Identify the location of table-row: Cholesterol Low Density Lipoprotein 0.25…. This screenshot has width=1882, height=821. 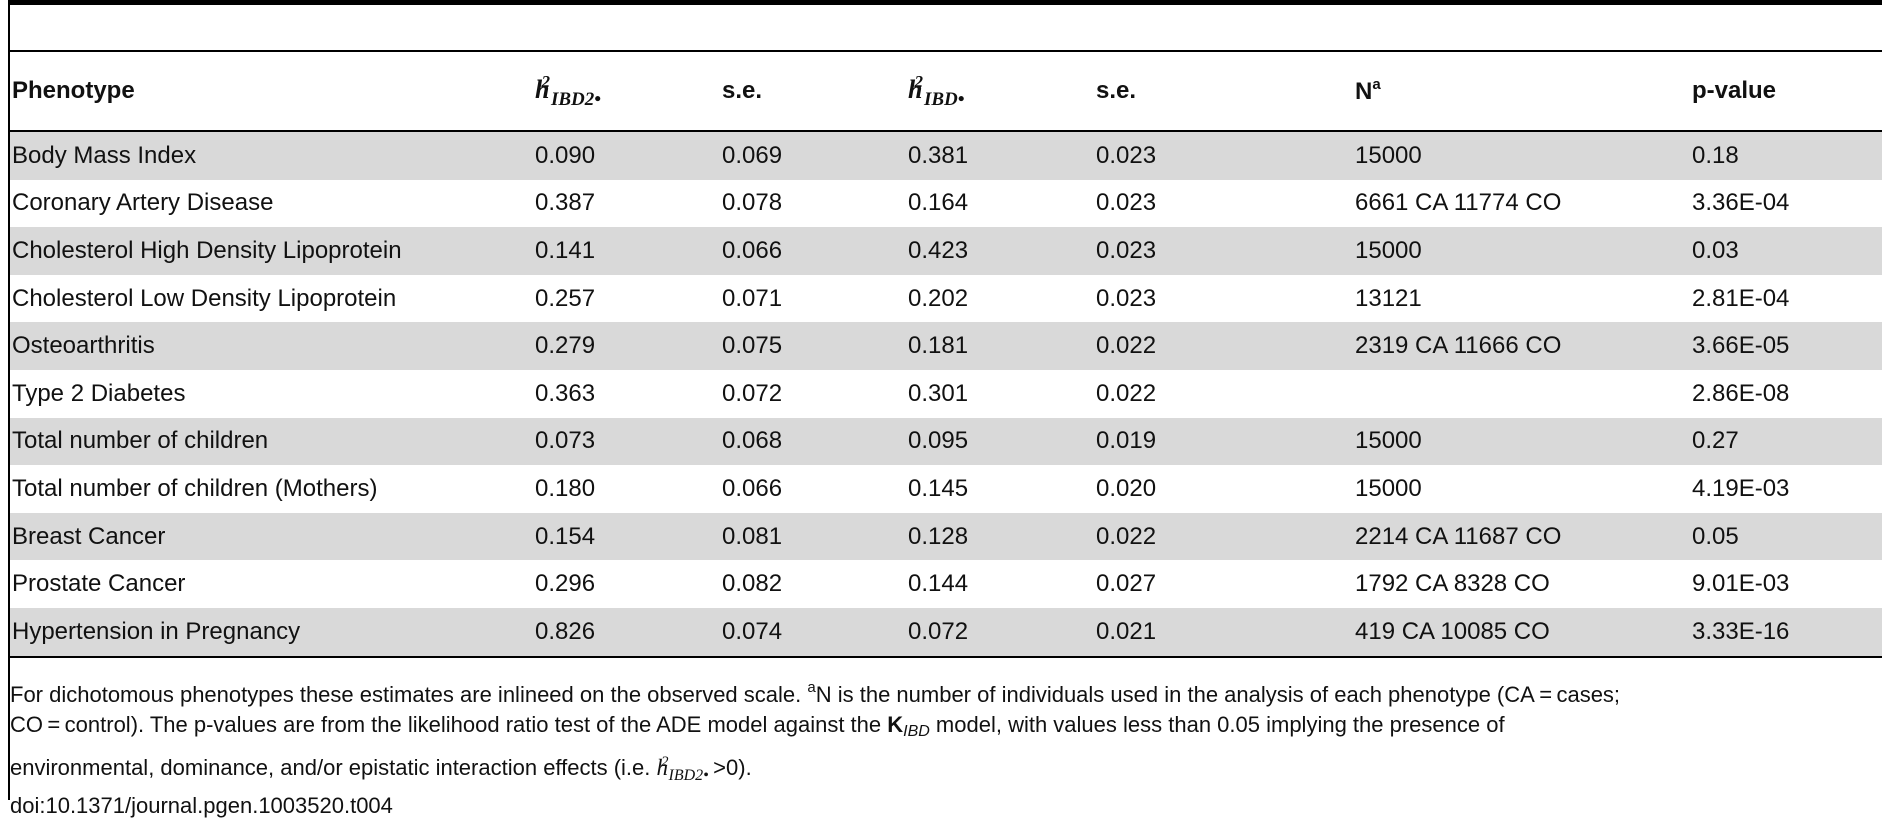
(946, 299).